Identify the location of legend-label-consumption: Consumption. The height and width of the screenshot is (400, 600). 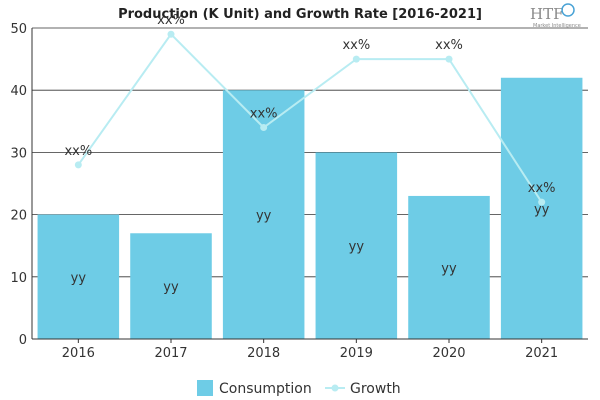
(265, 389).